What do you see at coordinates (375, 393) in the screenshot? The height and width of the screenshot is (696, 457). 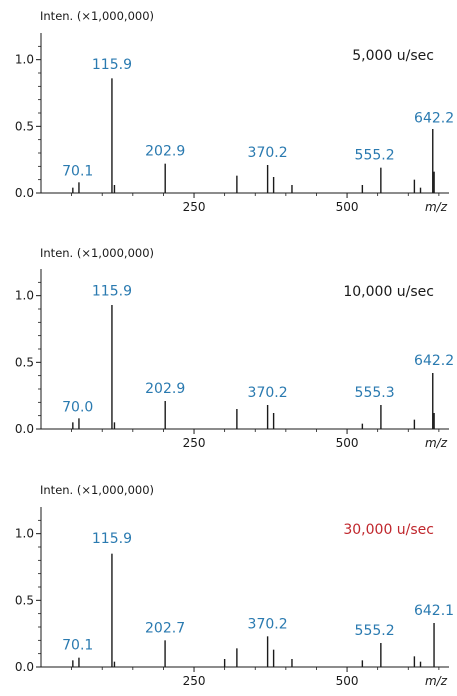 I see `peak-label: 555.3` at bounding box center [375, 393].